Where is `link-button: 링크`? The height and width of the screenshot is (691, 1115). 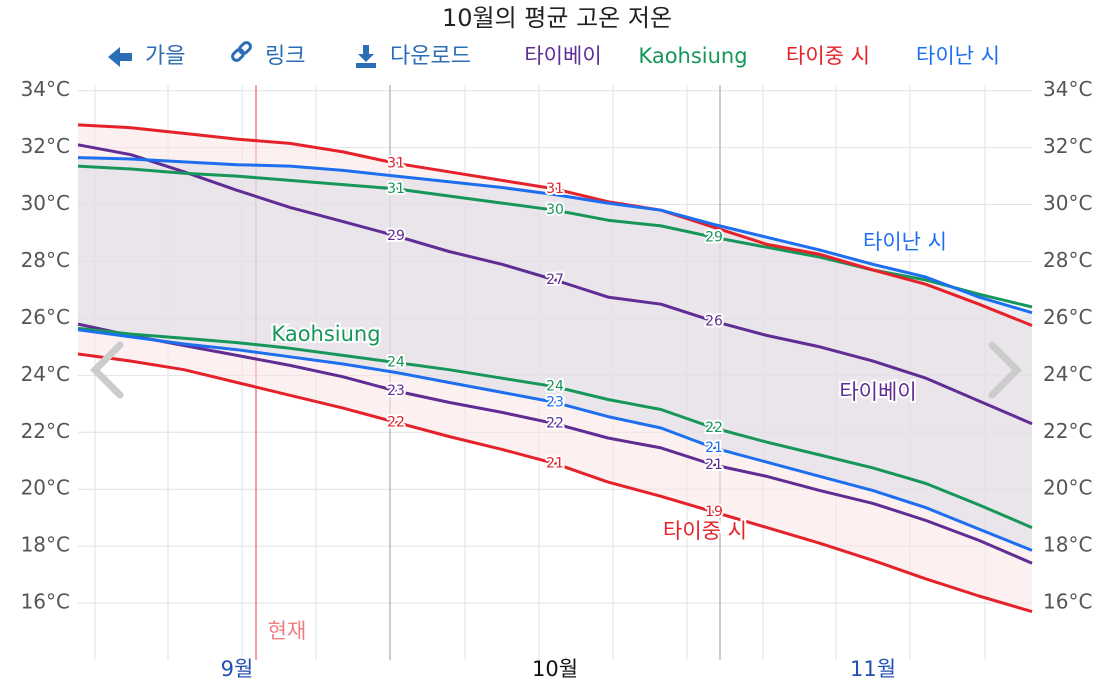 link-button: 링크 is located at coordinates (268, 55).